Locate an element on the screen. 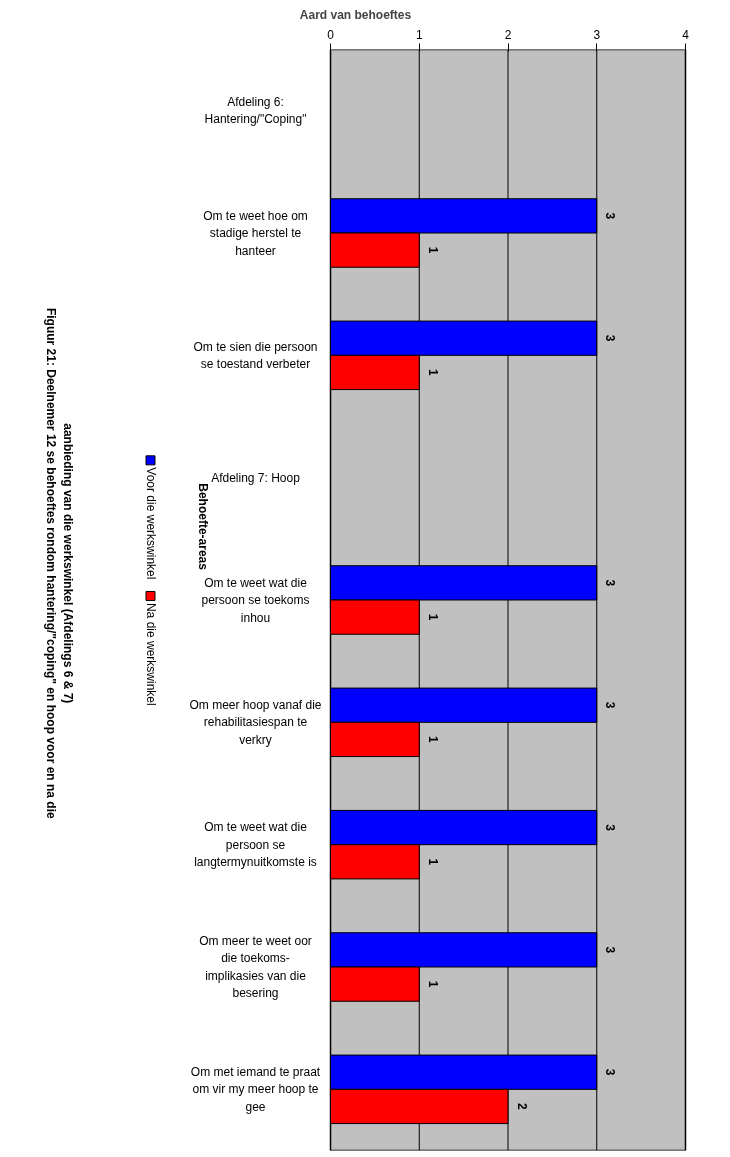 The image size is (730, 1157). y-tick-label: Afdeling 7: Hoop is located at coordinates (256, 477).